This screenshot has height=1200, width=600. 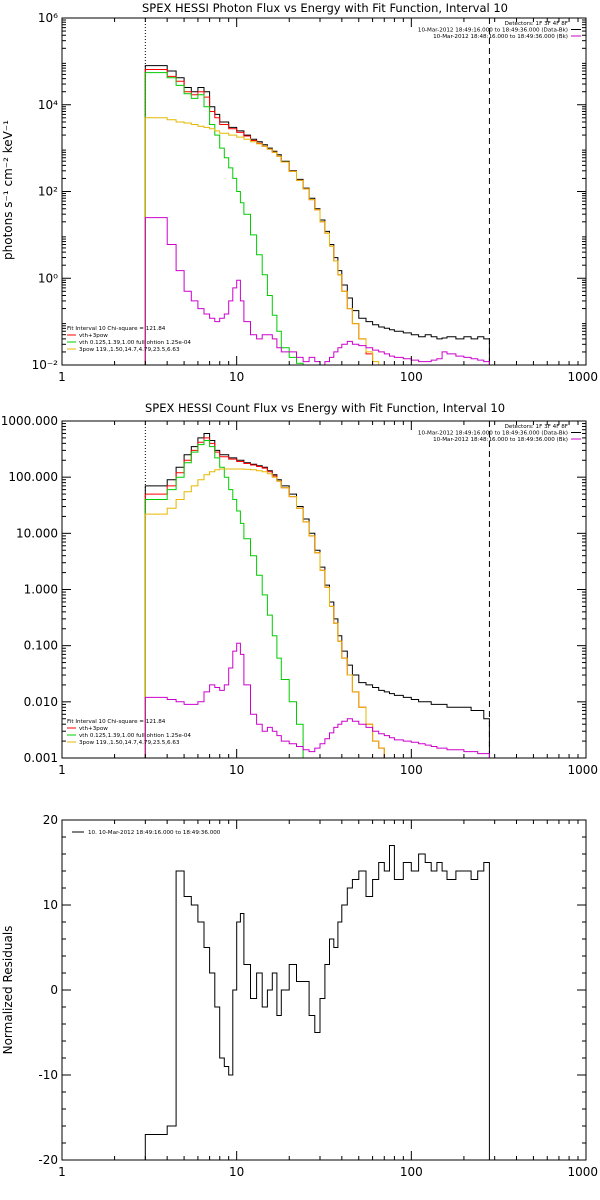 I want to click on y-tick-label: 10⁰, so click(x=48, y=278).